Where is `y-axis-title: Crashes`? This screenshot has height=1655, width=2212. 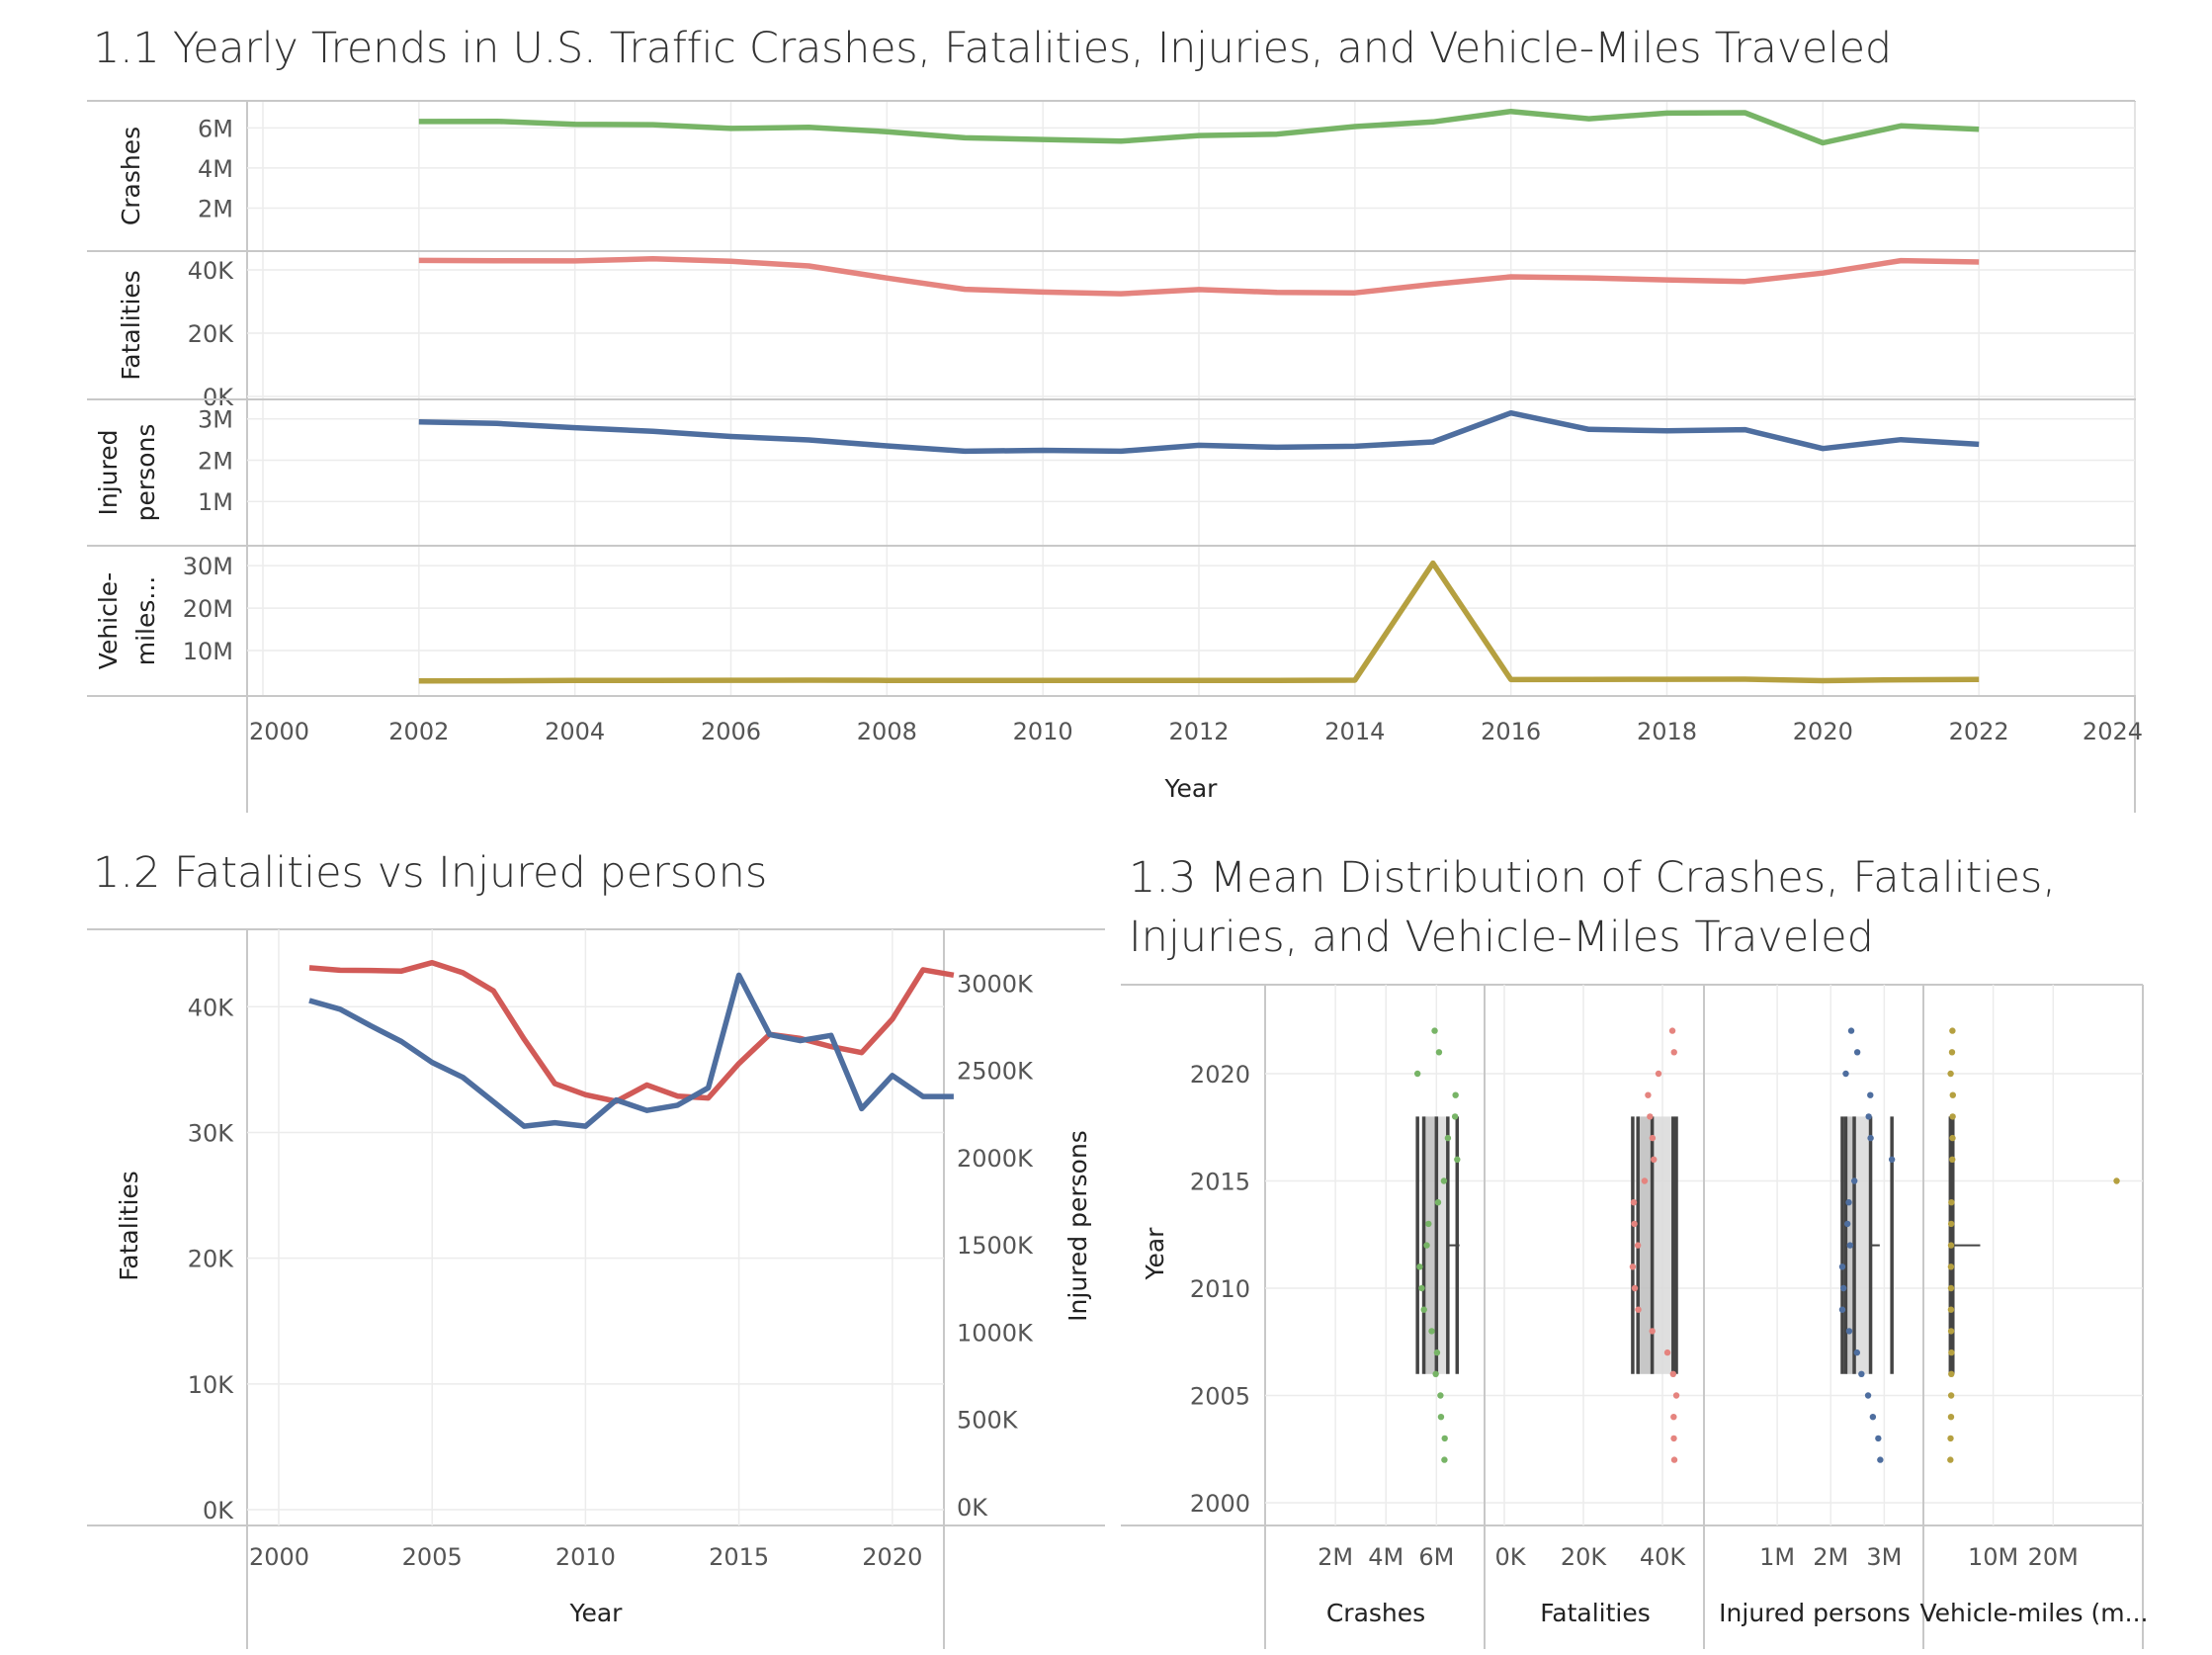 y-axis-title: Crashes is located at coordinates (131, 176).